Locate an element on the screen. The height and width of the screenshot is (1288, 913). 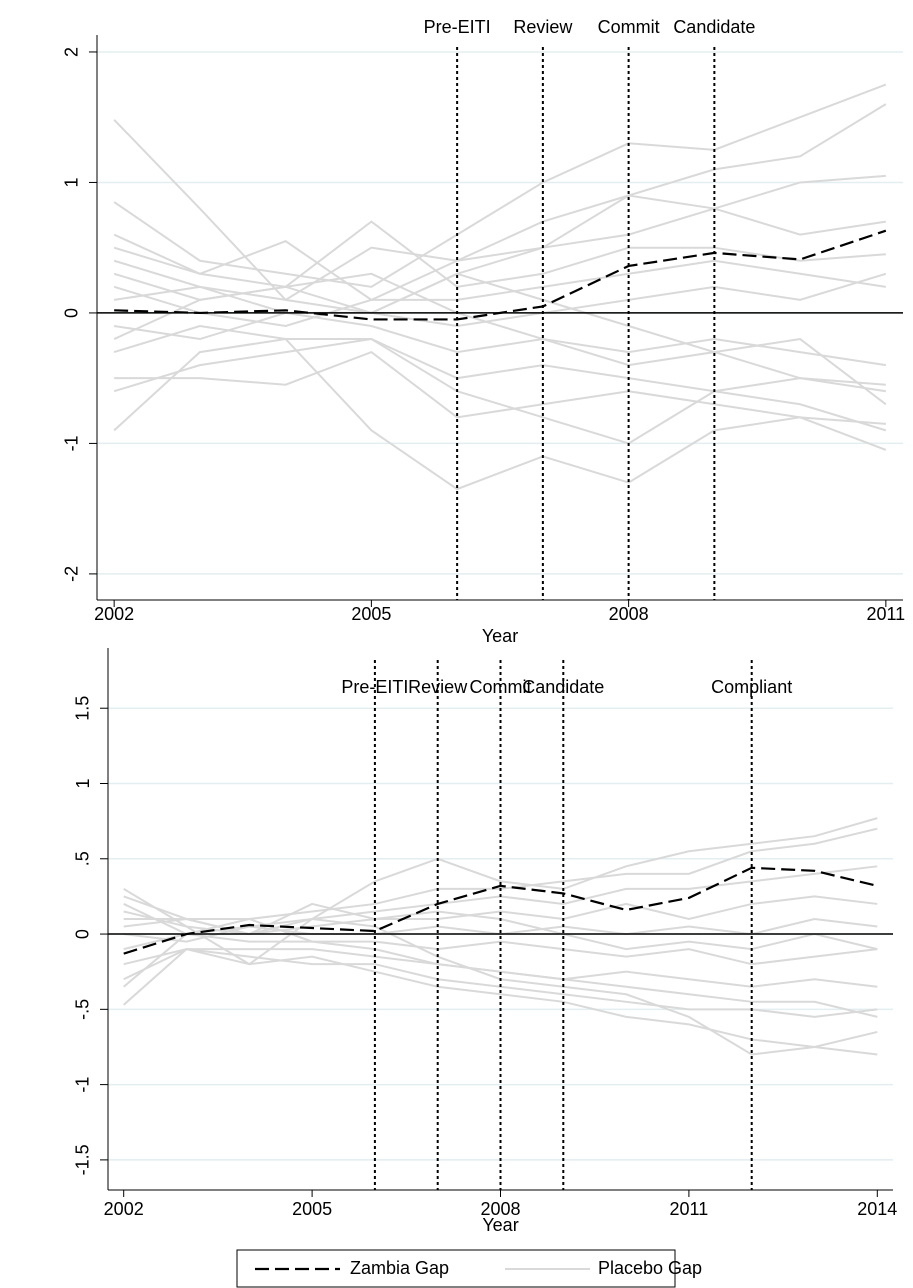
x-tick-label: 2014 is located at coordinates (877, 1209).